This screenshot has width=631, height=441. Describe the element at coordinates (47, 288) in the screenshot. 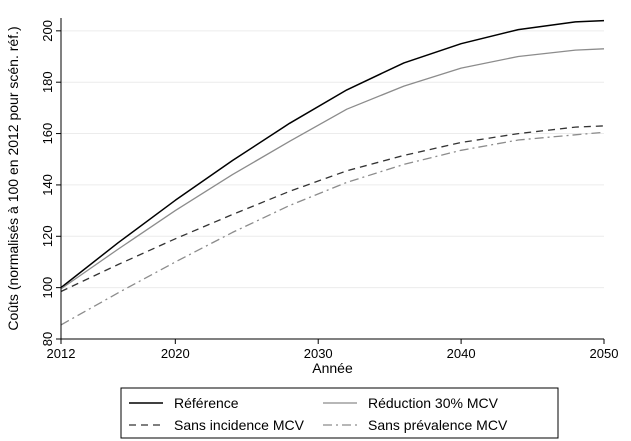

I see `y-tick-label: 100` at that location.